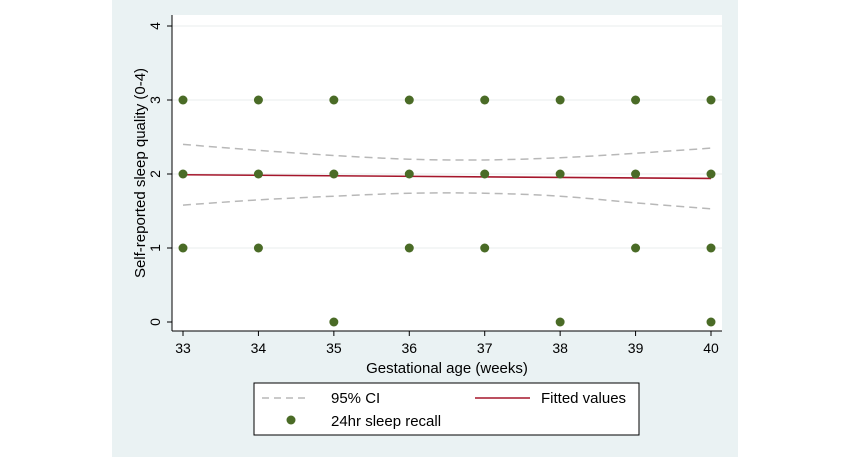 This screenshot has width=850, height=457. What do you see at coordinates (291, 420) in the screenshot?
I see `legend-symbol-points` at bounding box center [291, 420].